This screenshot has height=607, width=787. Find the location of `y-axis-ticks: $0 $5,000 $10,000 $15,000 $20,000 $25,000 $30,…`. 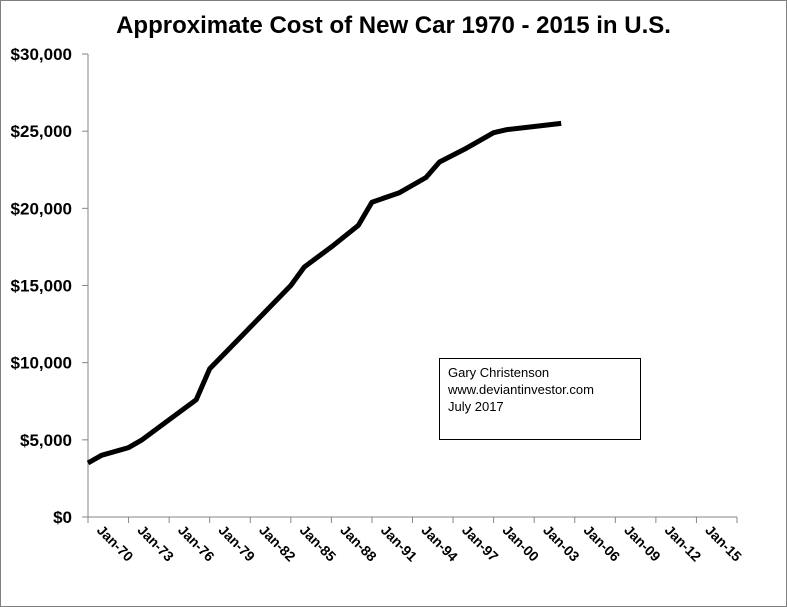

y-axis-ticks: $0 $5,000 $10,000 $15,000 $20,000 $25,000 $30,… is located at coordinates (49, 286).